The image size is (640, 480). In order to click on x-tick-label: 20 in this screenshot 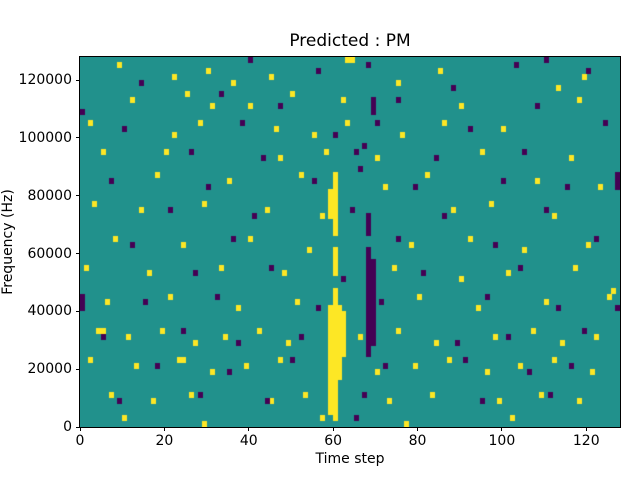, I will do `click(164, 441)`.